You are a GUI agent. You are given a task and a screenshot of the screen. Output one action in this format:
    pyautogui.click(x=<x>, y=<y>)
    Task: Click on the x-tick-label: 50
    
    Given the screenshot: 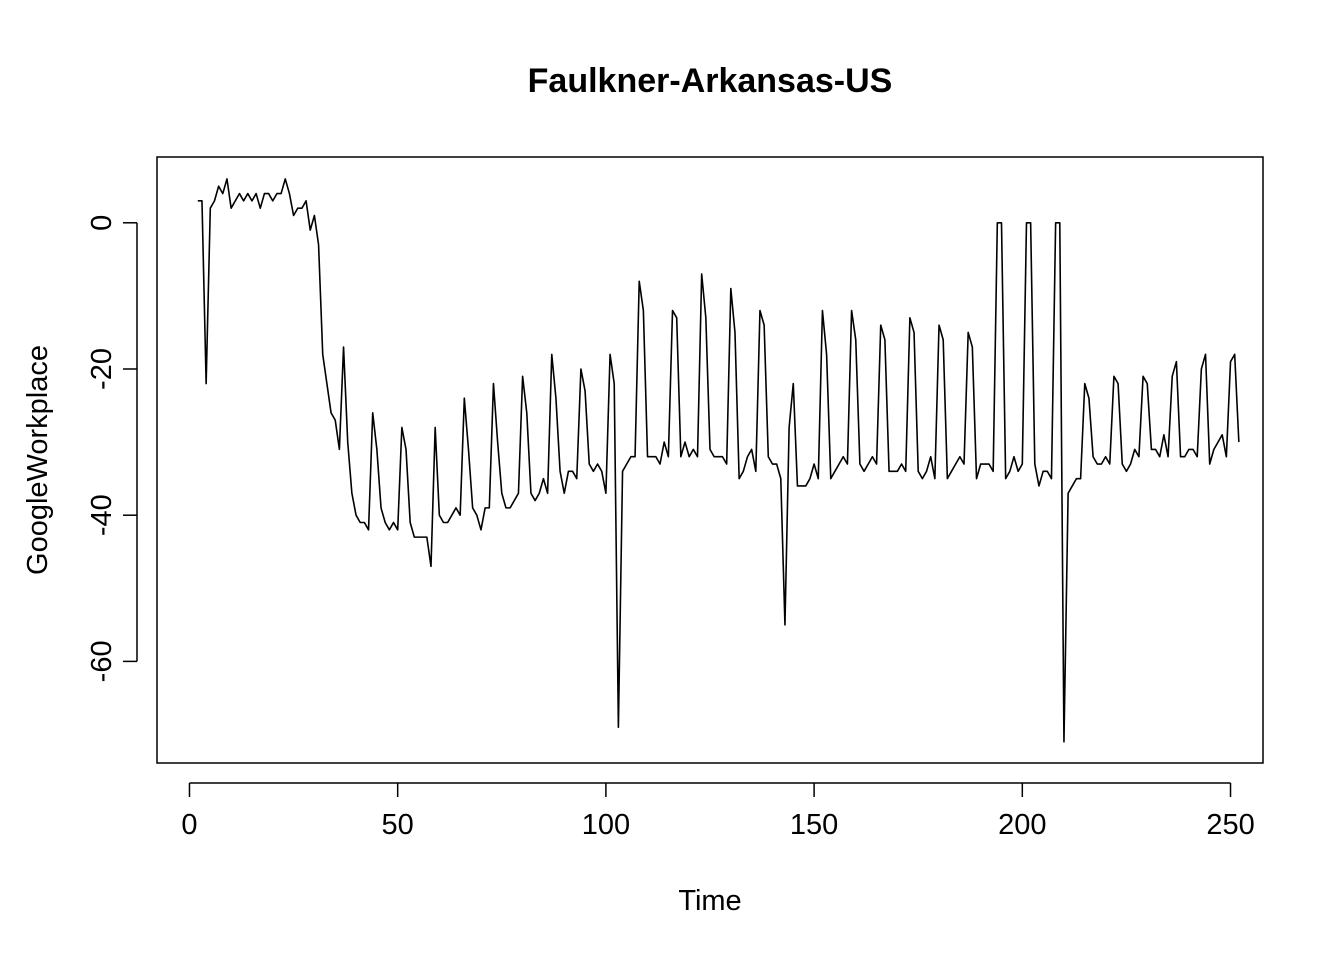 What is the action you would take?
    pyautogui.click(x=398, y=825)
    